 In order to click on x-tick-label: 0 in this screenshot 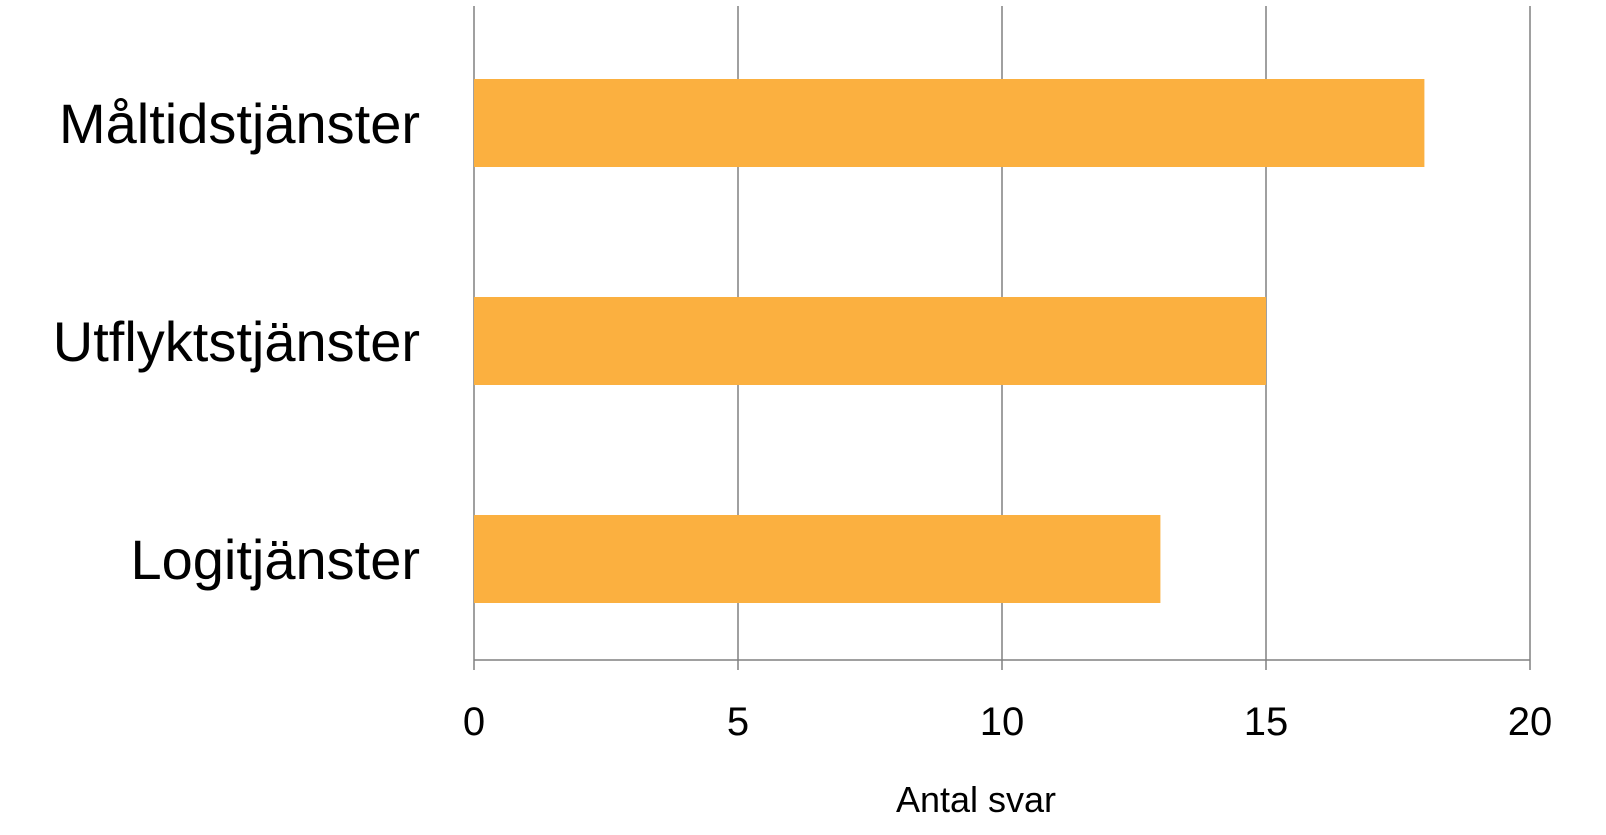, I will do `click(474, 722)`.